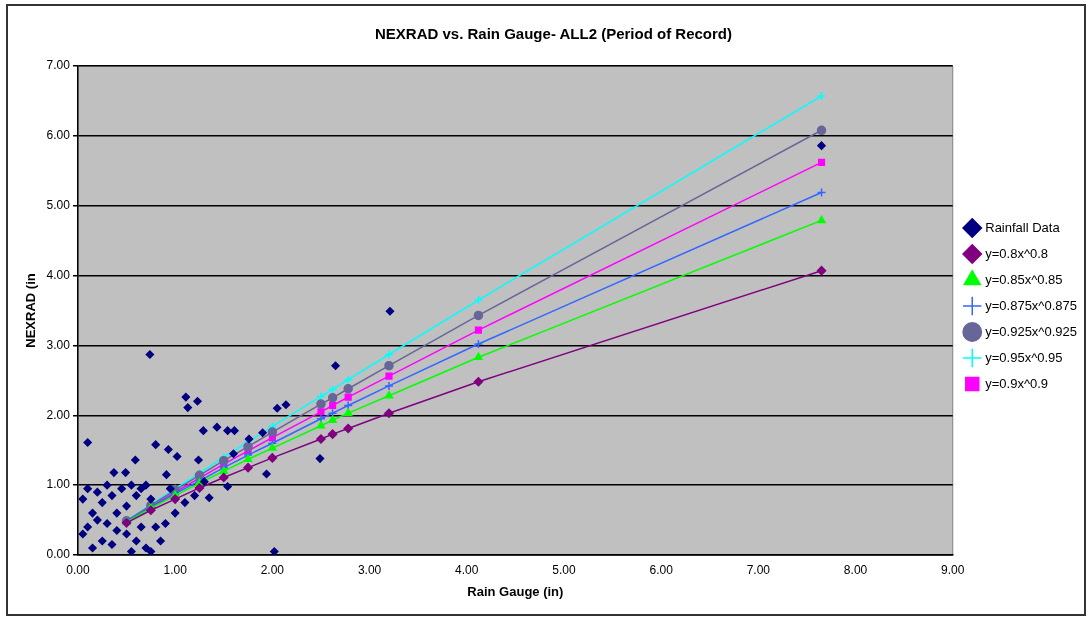  What do you see at coordinates (953, 569) in the screenshot?
I see `x-tick-label: 9.00` at bounding box center [953, 569].